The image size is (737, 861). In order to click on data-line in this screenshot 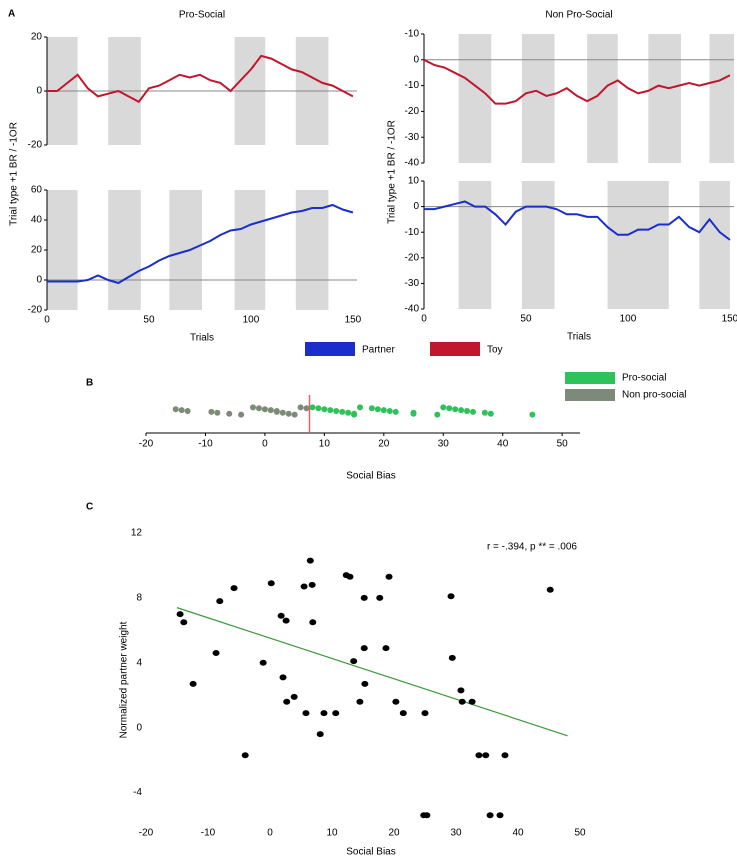, I will do `click(577, 81)`.